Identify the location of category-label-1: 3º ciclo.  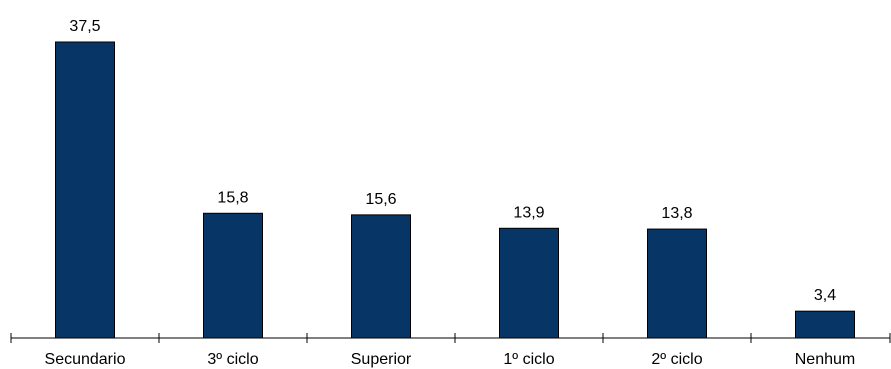
(232, 359).